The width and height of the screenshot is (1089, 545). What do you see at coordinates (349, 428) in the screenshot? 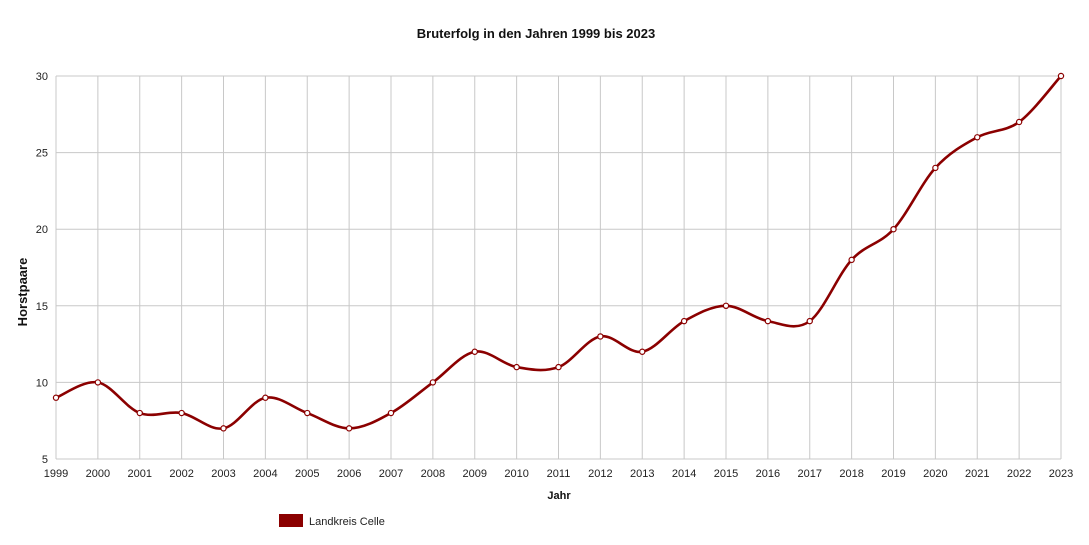
I see `data-point-2006` at bounding box center [349, 428].